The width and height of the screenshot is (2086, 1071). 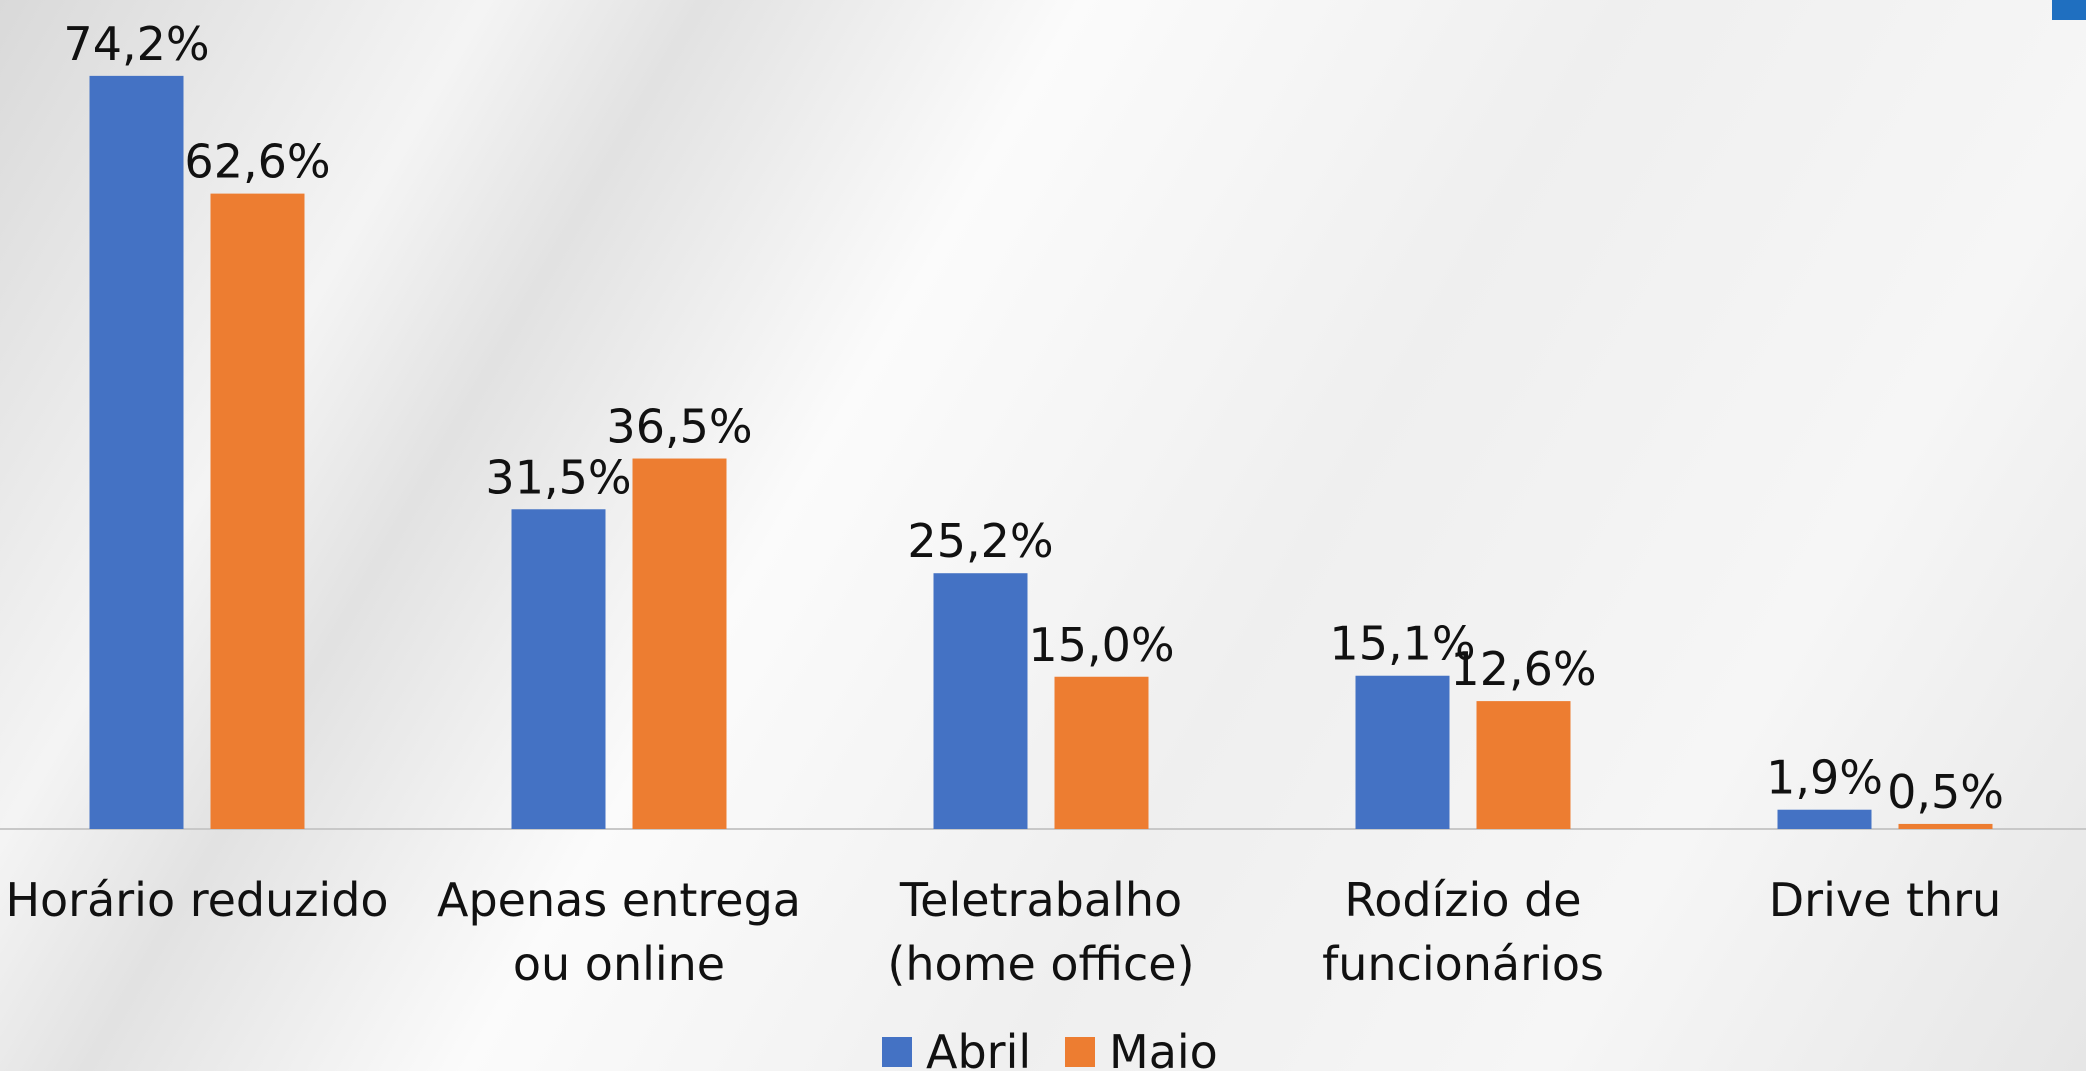 I want to click on data-label: 74,2%, so click(x=136, y=44).